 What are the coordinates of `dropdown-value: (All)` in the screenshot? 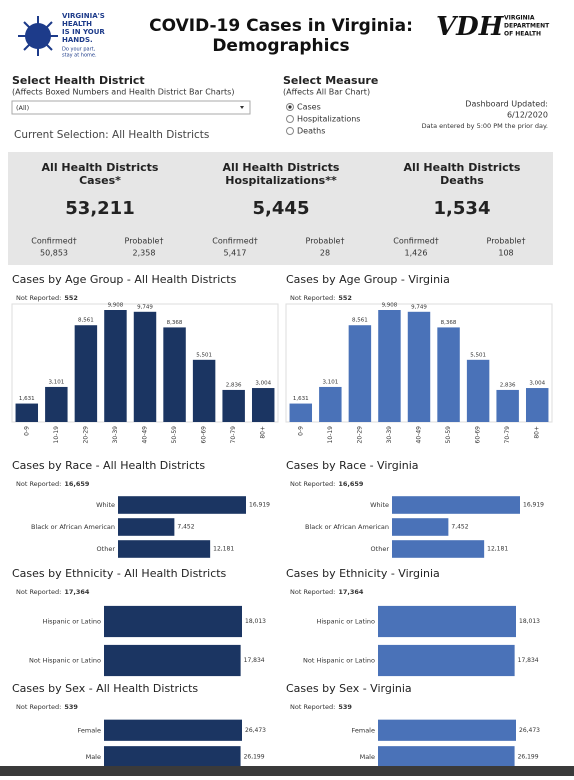 It's located at (22, 108).